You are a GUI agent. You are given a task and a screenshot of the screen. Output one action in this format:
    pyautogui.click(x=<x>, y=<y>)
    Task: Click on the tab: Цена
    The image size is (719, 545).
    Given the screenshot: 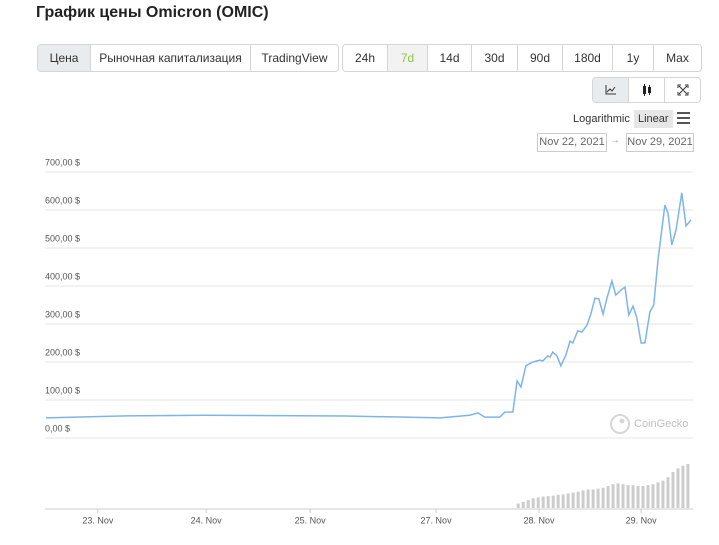 What is the action you would take?
    pyautogui.click(x=64, y=58)
    